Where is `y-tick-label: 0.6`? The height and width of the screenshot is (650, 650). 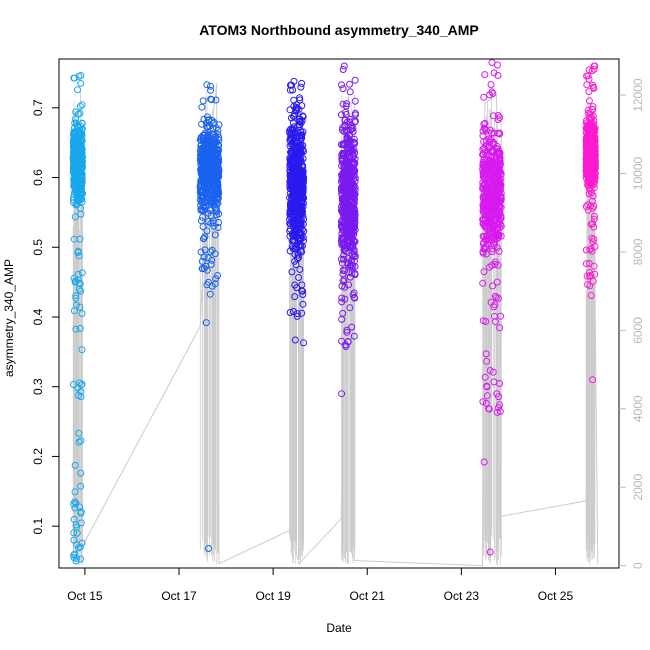
y-tick-label: 0.6 is located at coordinates (38, 177).